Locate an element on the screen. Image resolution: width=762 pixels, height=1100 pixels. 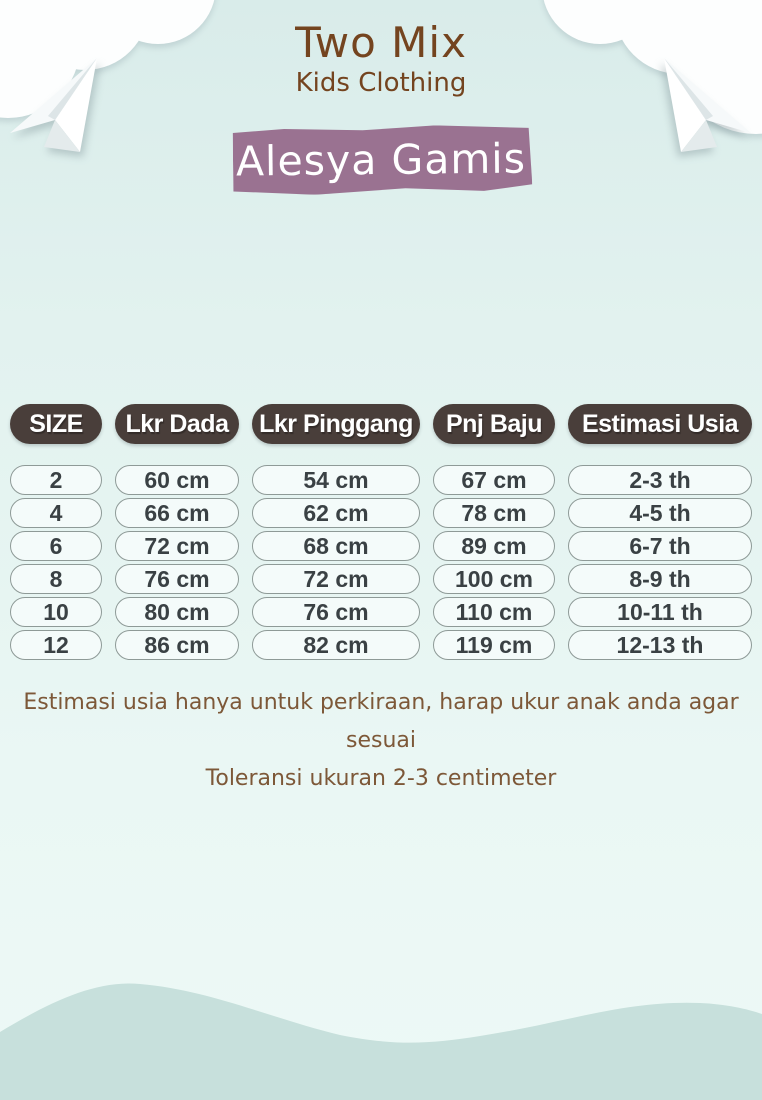
table-cell: 60 cm is located at coordinates (177, 480).